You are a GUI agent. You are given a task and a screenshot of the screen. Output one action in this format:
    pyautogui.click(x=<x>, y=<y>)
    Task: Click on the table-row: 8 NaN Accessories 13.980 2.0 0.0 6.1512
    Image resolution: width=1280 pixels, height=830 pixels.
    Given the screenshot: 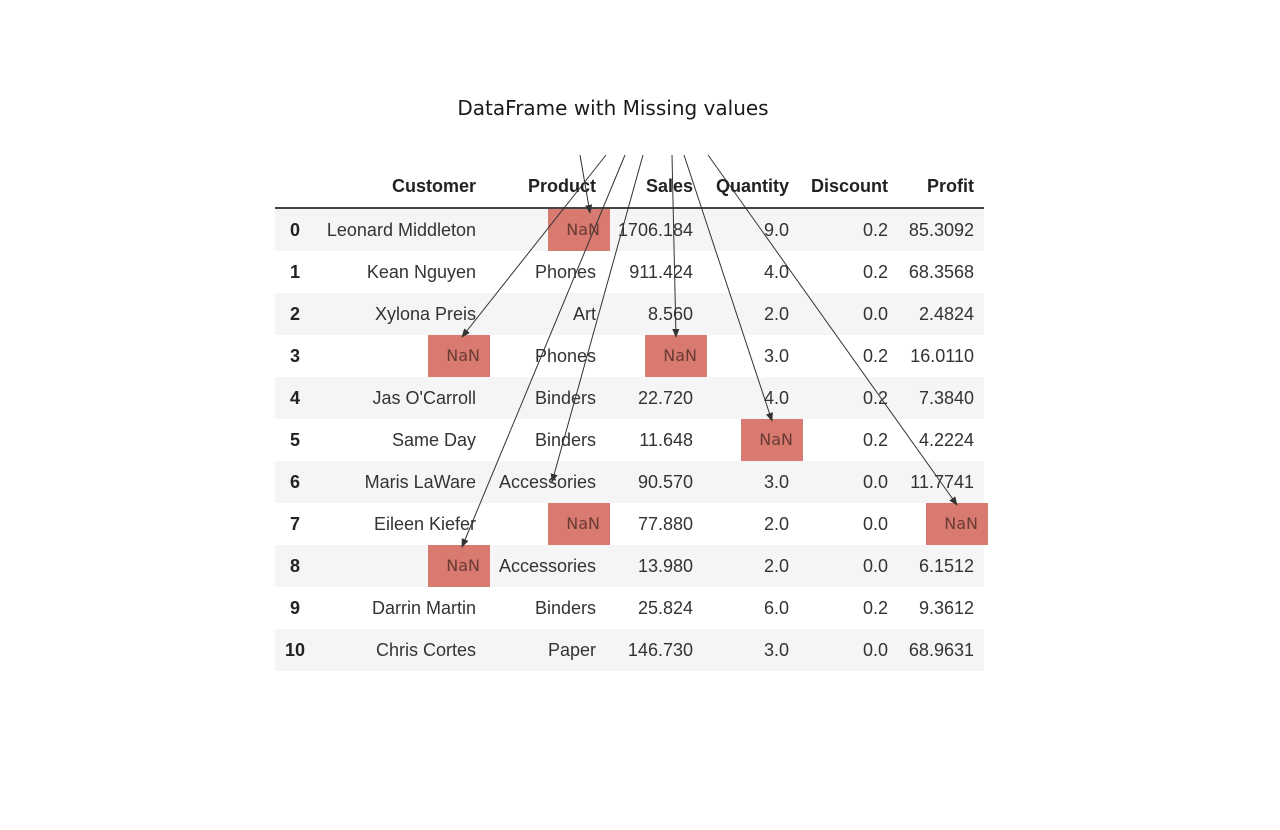 What is the action you would take?
    pyautogui.click(x=629, y=566)
    